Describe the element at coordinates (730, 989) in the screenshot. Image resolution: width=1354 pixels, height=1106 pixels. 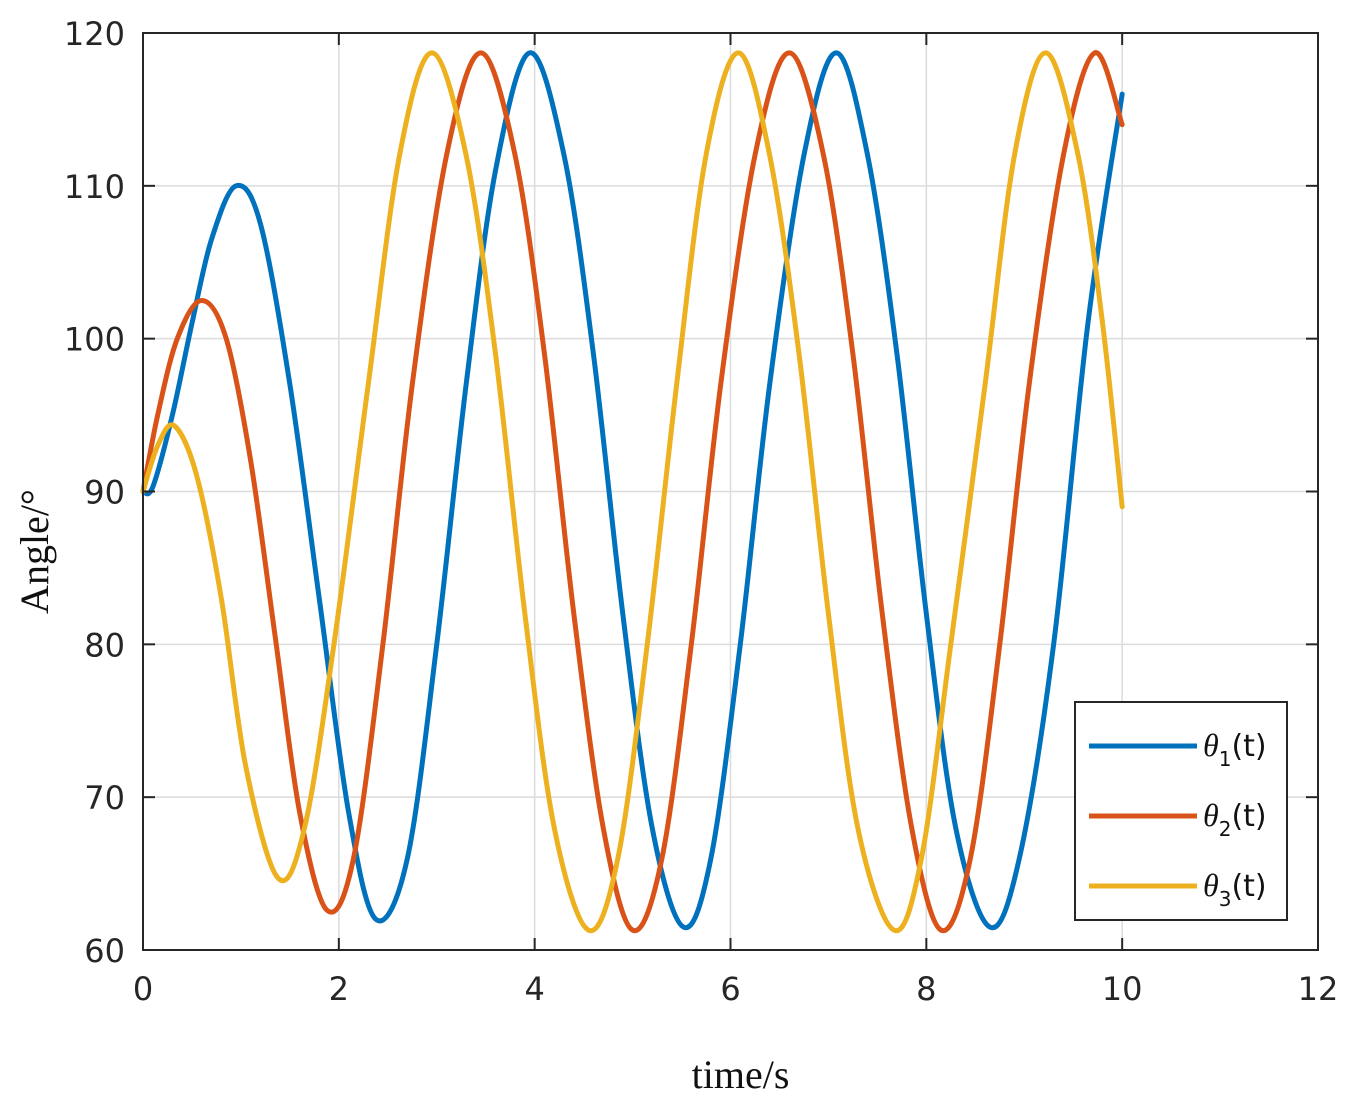
I see `x-tick-label: 6` at that location.